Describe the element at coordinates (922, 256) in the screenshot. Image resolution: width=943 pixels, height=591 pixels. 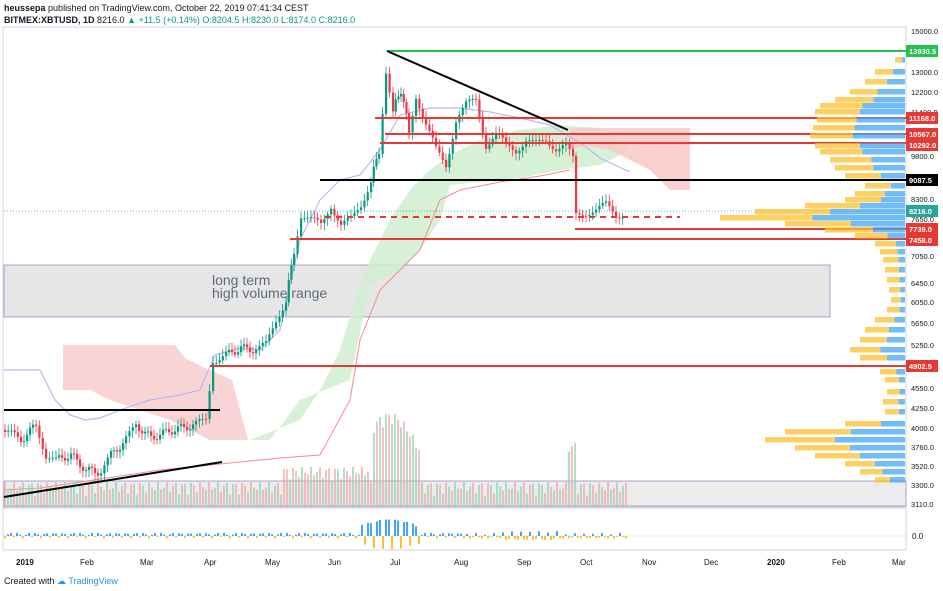
I see `y-tick-label: 7050.0` at that location.